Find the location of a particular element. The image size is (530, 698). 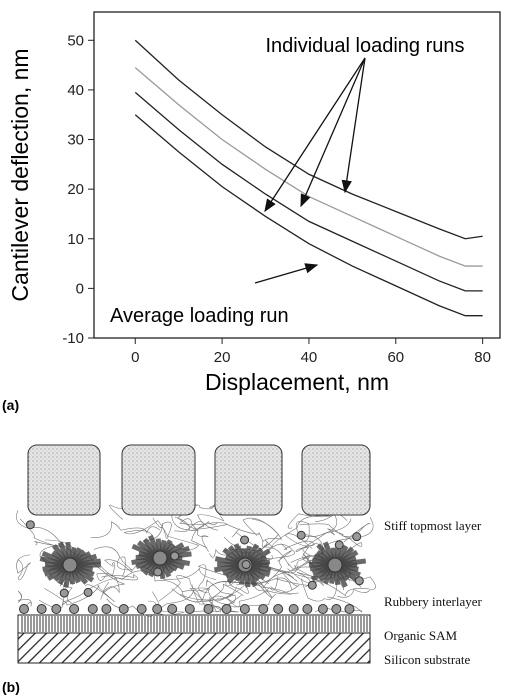

y-tick-label: 50 is located at coordinates (75, 40).